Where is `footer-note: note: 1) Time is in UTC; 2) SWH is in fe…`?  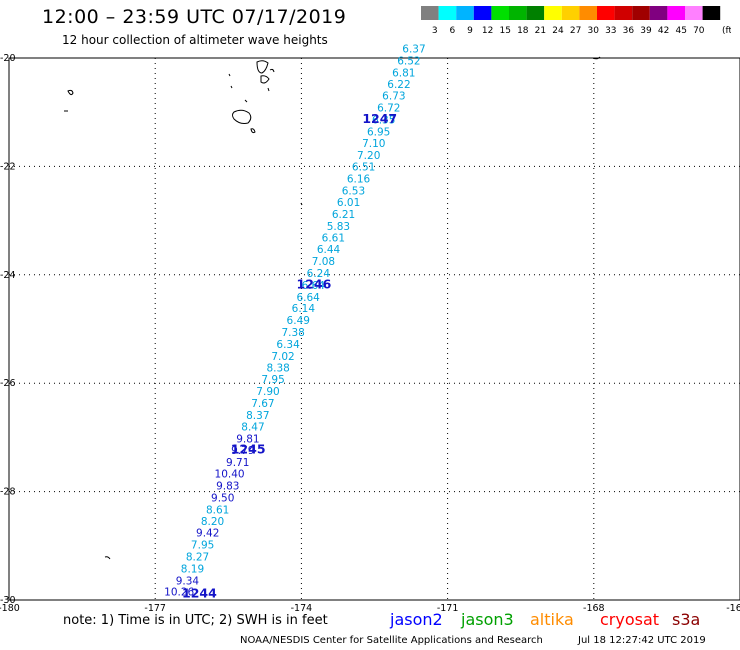
footer-note: note: 1) Time is in UTC; 2) SWH is in fe… is located at coordinates (195, 620).